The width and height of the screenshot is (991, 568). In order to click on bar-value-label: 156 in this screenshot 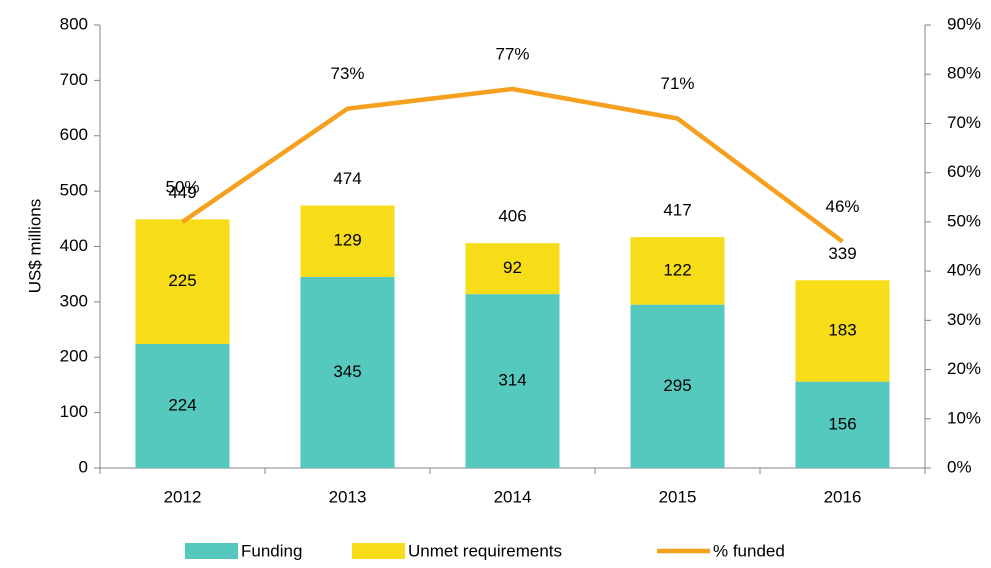, I will do `click(842, 423)`.